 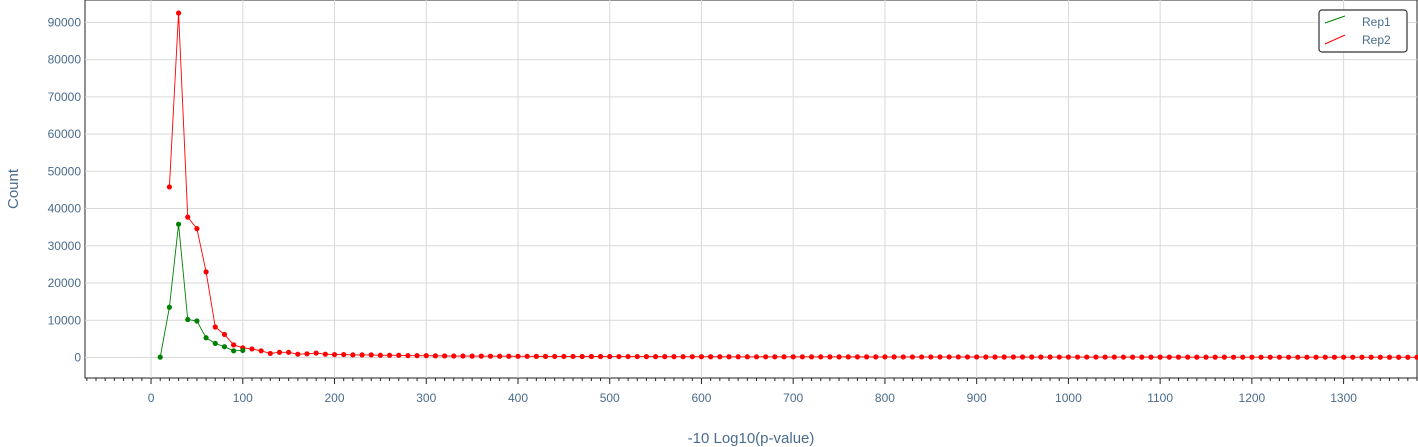 What do you see at coordinates (1376, 22) in the screenshot?
I see `legend-label-rep1: Rep1` at bounding box center [1376, 22].